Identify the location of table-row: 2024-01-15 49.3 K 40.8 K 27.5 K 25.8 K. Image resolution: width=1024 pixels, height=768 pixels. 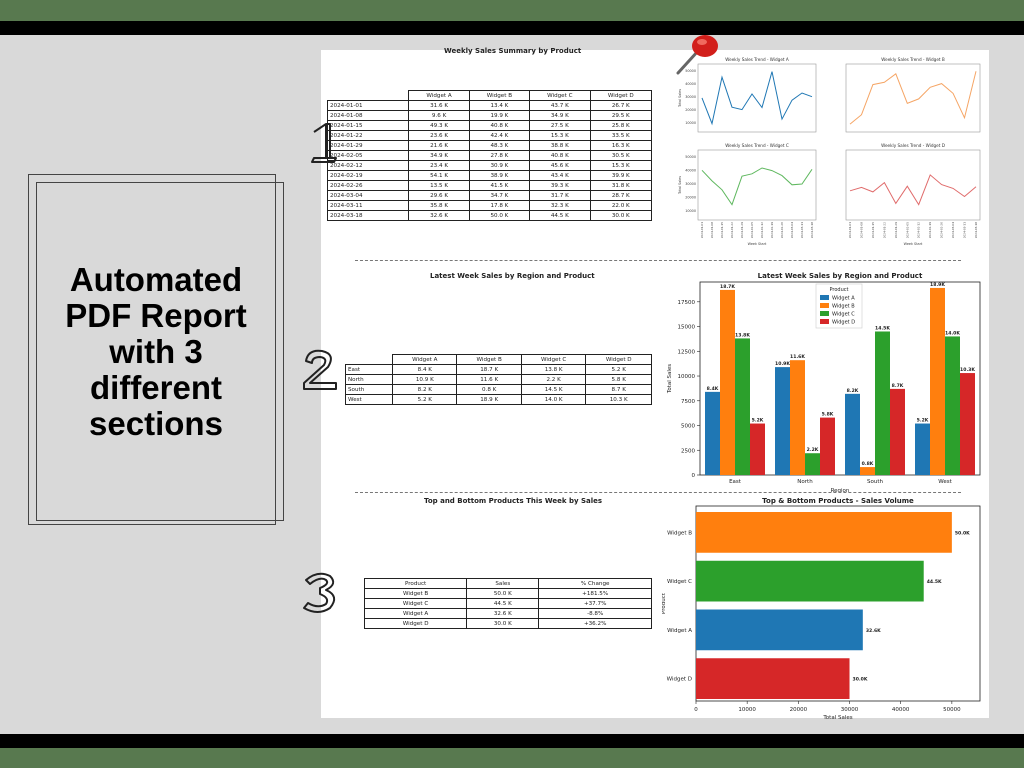
(489, 125).